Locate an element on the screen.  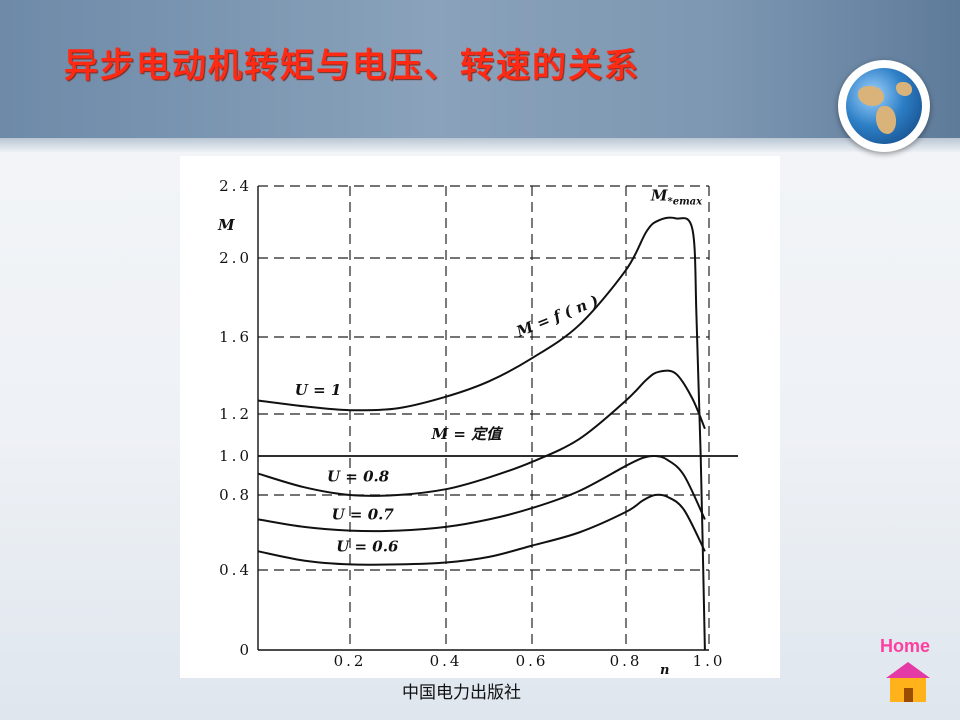
annotation-m-emax: M*emax is located at coordinates (676, 196).